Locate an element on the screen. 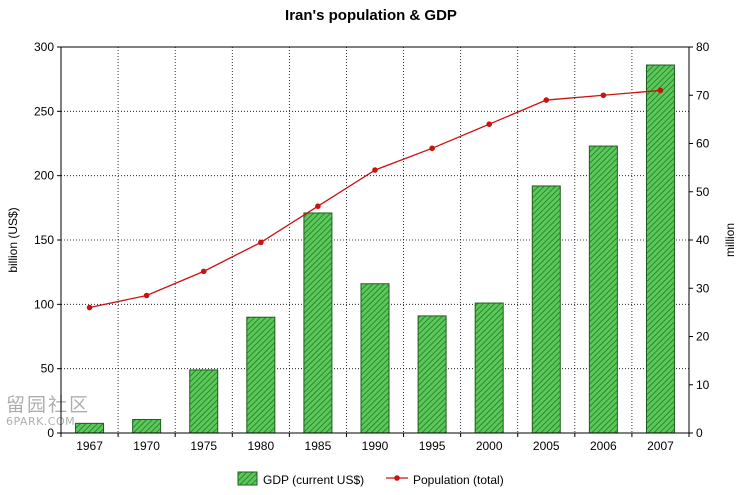 This screenshot has height=495, width=743. right-axis-ticks: 0 10 20 30 40 50 60 70 80 is located at coordinates (699, 240).